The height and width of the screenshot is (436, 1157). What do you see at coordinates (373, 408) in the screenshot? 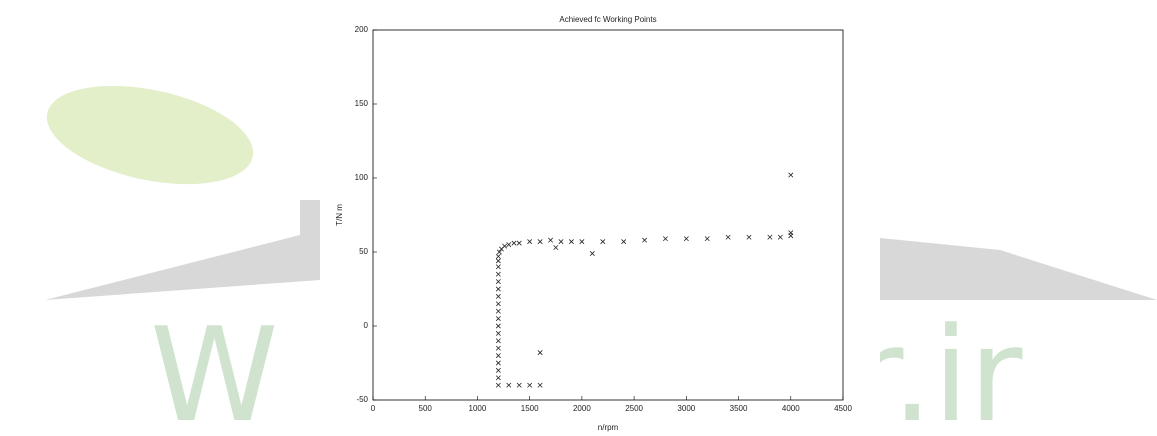
I see `x-tick-label: 0` at bounding box center [373, 408].